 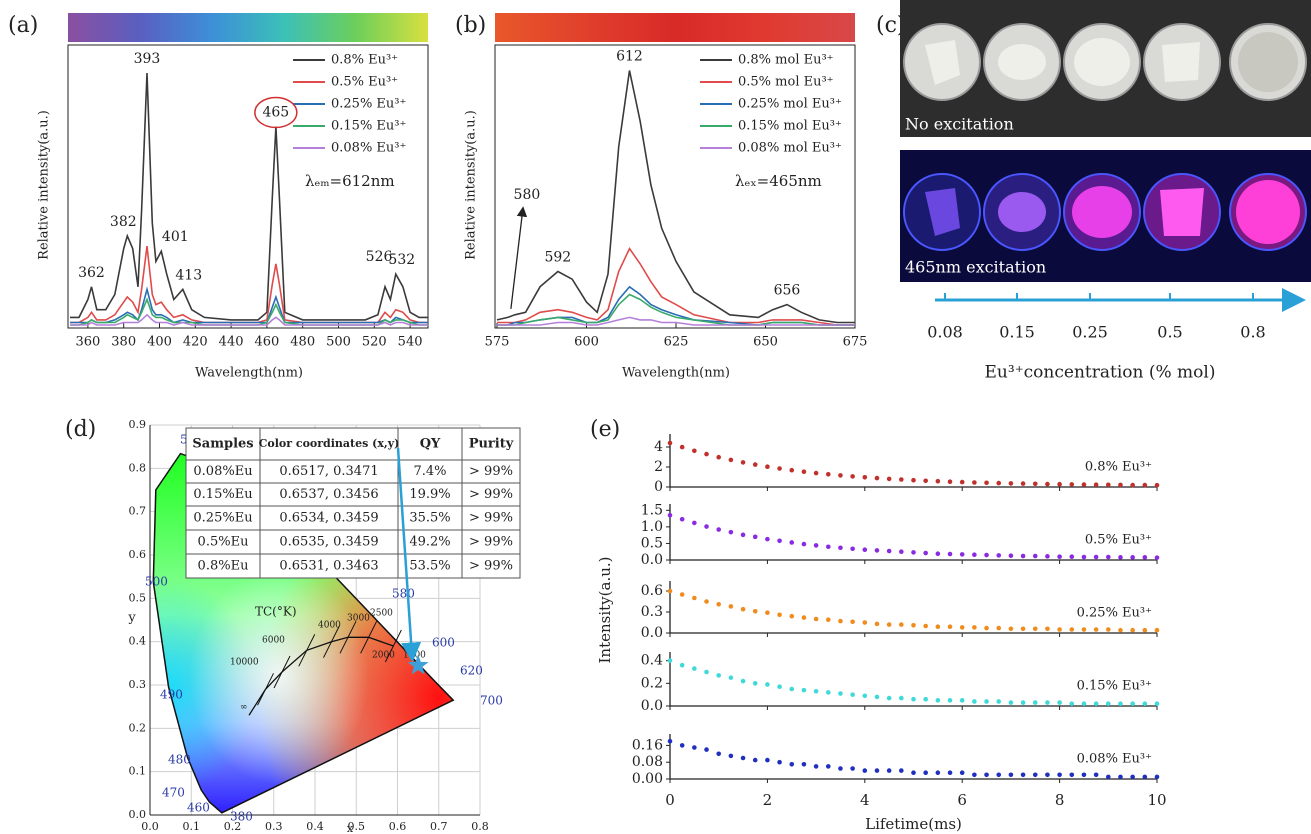 I want to click on series-label: 0.08% Eu³⁺, so click(x=1114, y=759).